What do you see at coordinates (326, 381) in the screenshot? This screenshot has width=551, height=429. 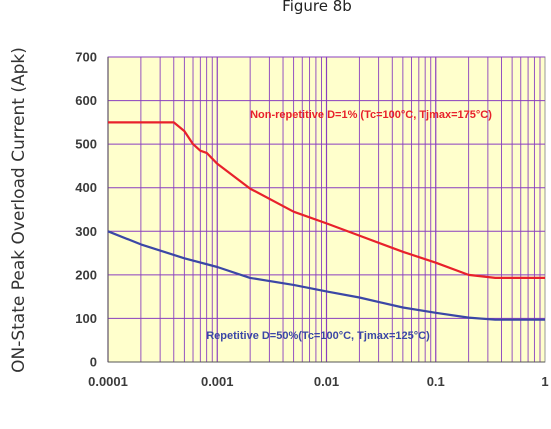 I see `x-tick-label: 0.01` at bounding box center [326, 381].